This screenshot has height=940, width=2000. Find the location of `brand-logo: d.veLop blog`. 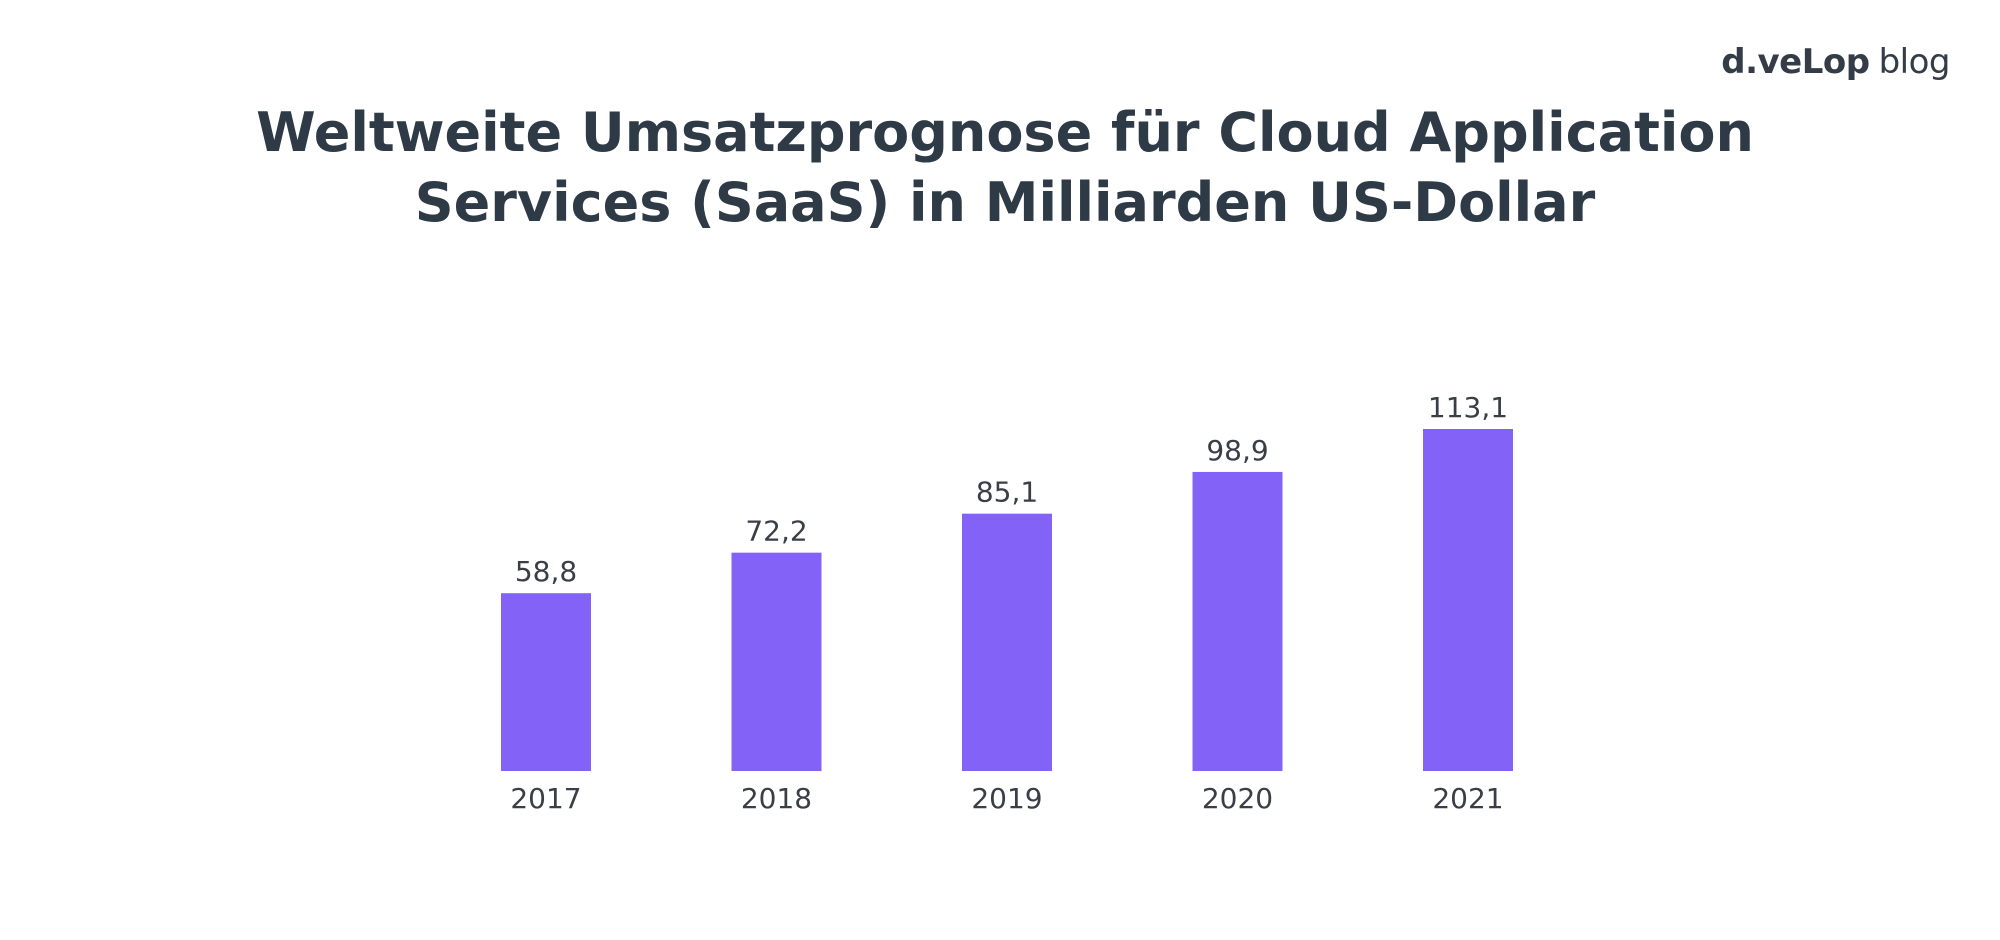

brand-logo: d.veLop blog is located at coordinates (1835, 67).